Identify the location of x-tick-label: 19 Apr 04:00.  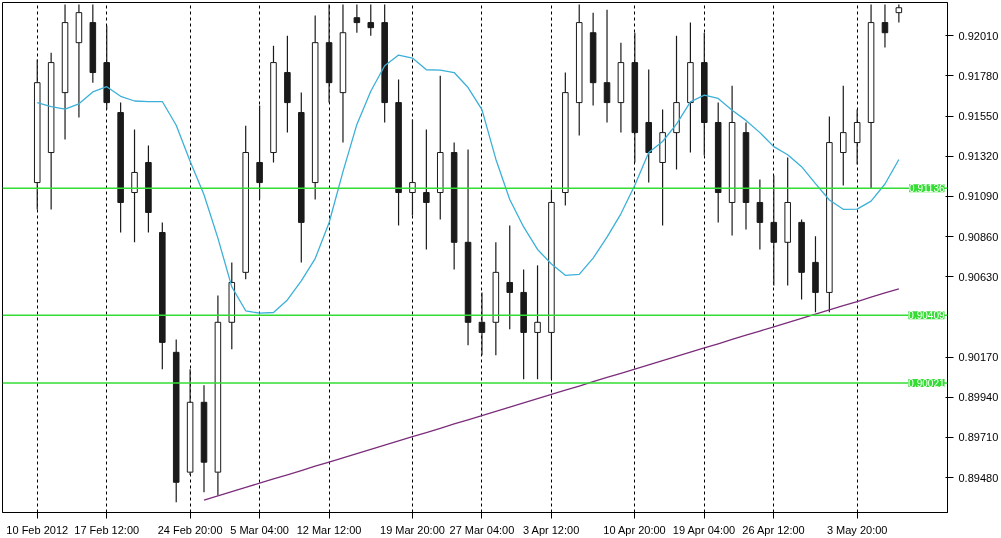
(704, 529).